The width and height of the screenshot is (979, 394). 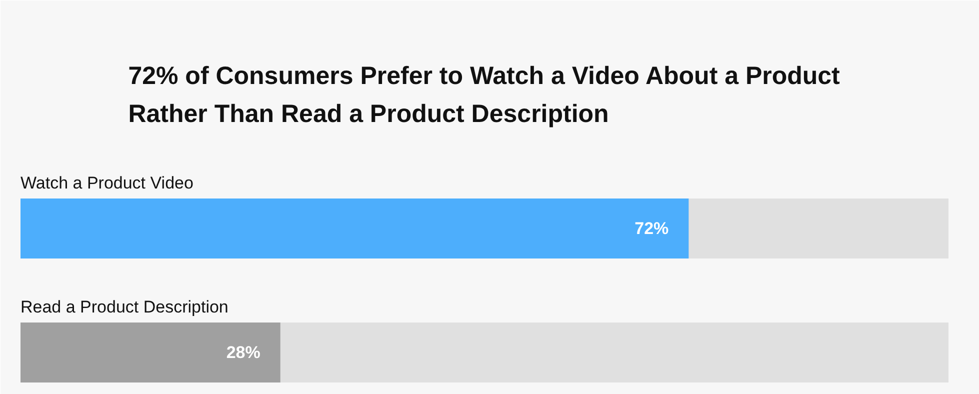 I want to click on data-label: 72%, so click(x=651, y=228).